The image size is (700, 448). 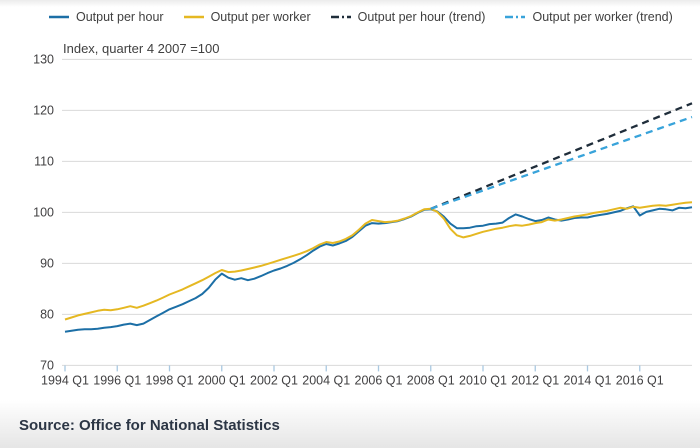 What do you see at coordinates (602, 17) in the screenshot?
I see `legend-label: Output per worker (trend)` at bounding box center [602, 17].